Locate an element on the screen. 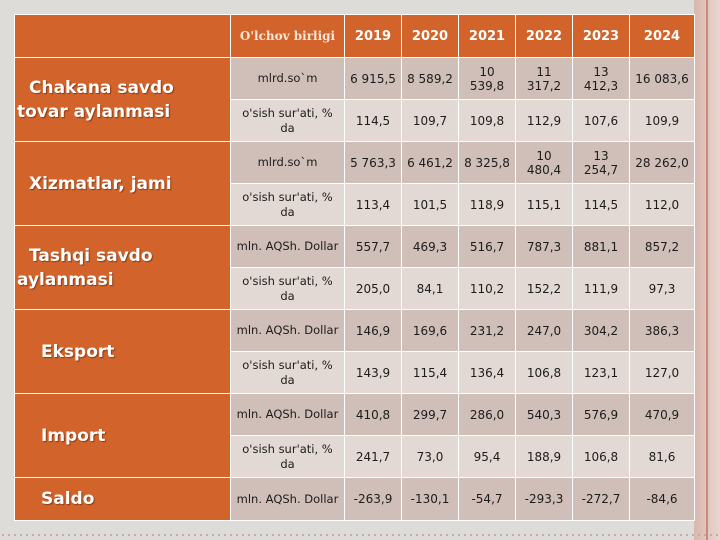 The width and height of the screenshot is (720, 540). value-cell: 101,5 is located at coordinates (430, 204).